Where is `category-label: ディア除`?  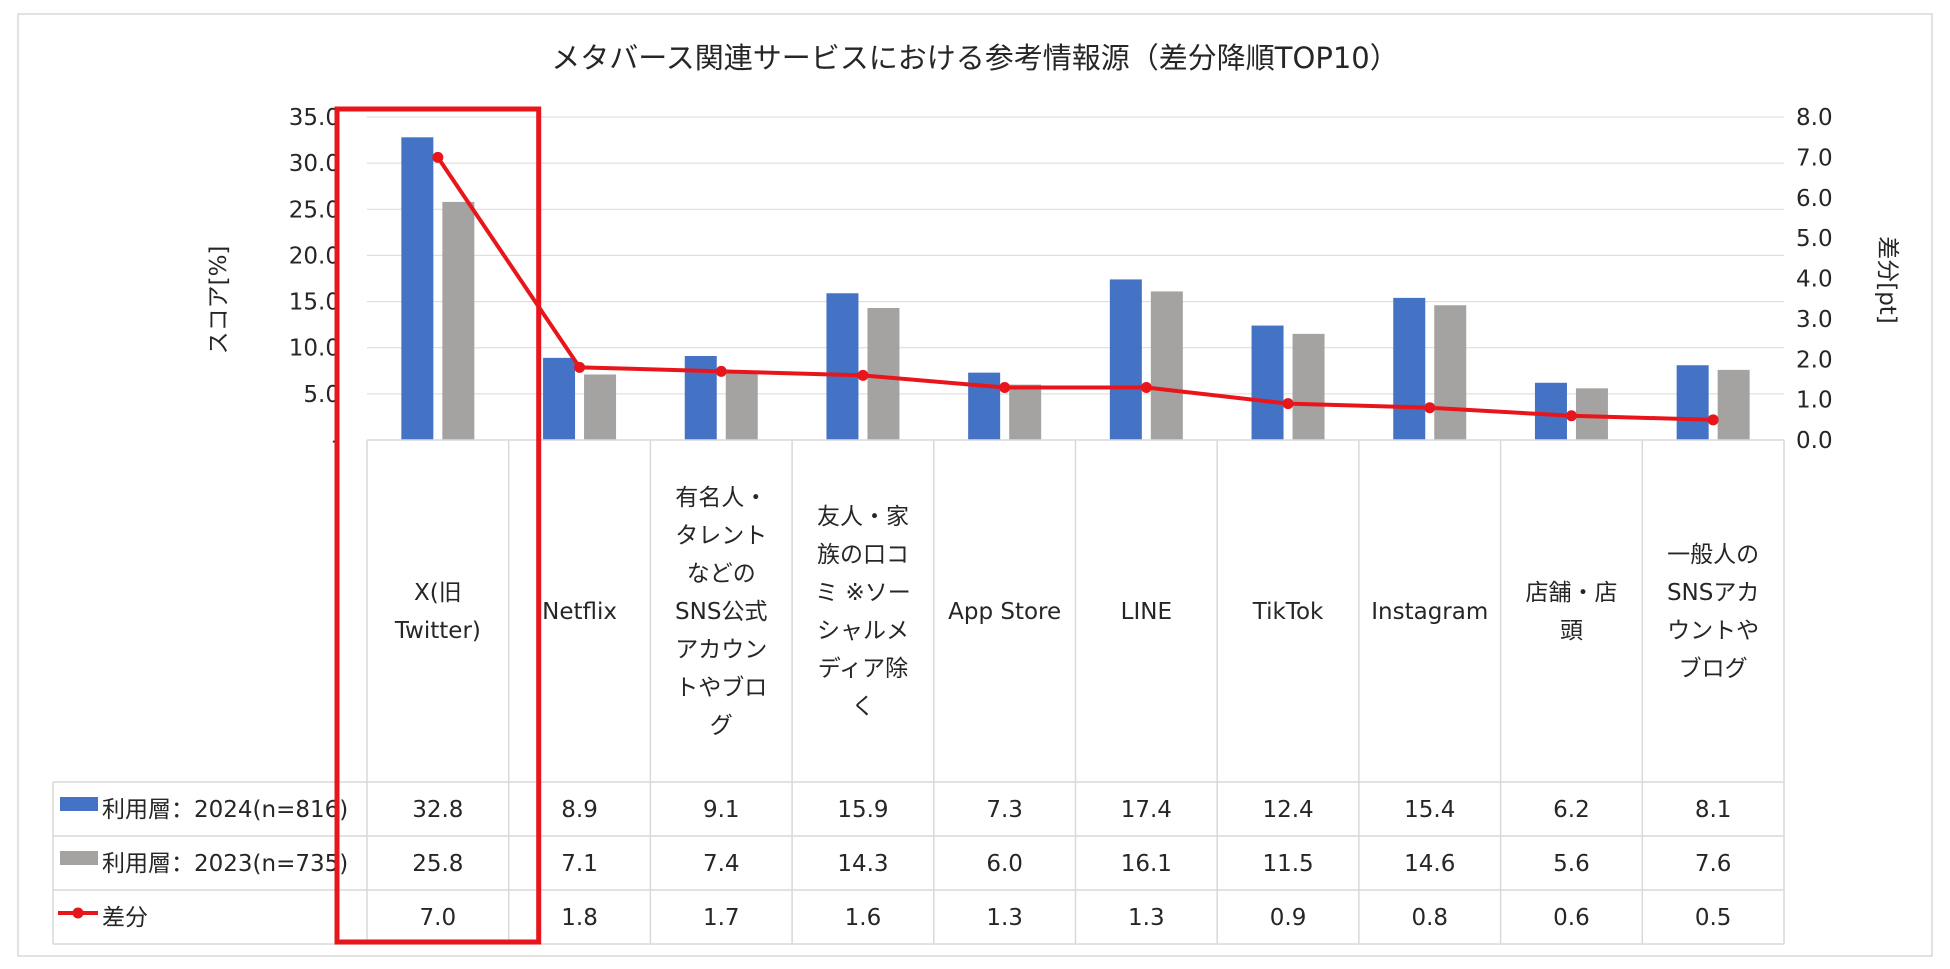 category-label: ディア除 is located at coordinates (863, 669).